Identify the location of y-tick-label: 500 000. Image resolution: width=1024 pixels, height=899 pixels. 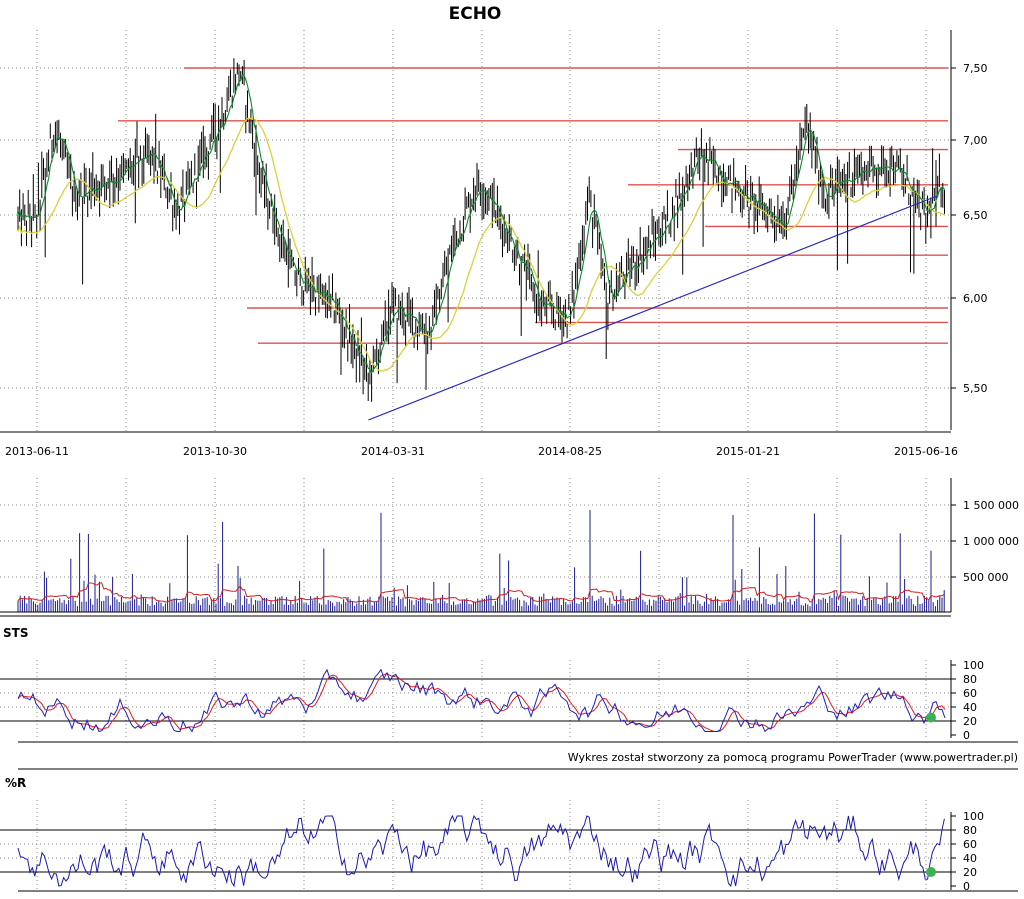
(986, 577).